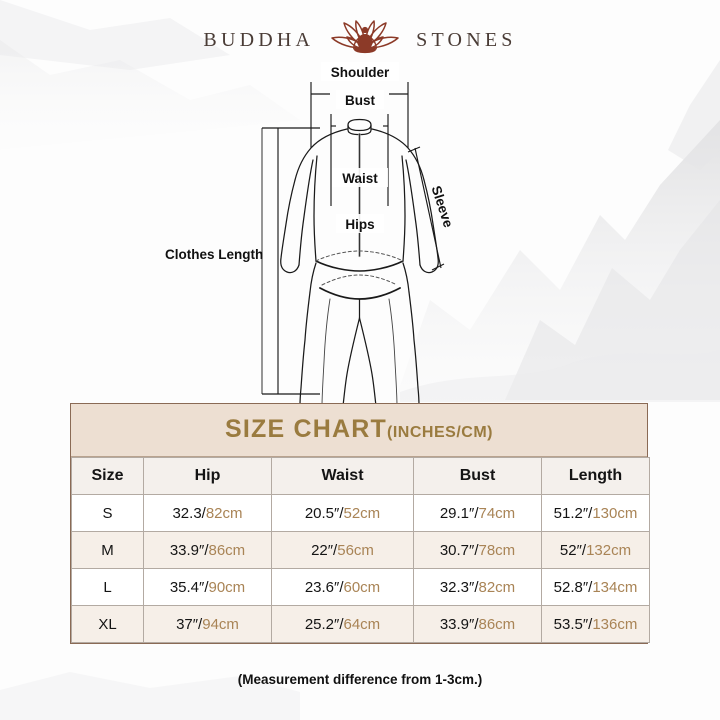 The image size is (720, 720). What do you see at coordinates (207, 587) in the screenshot?
I see `cell-hip: 35.4″/90cm` at bounding box center [207, 587].